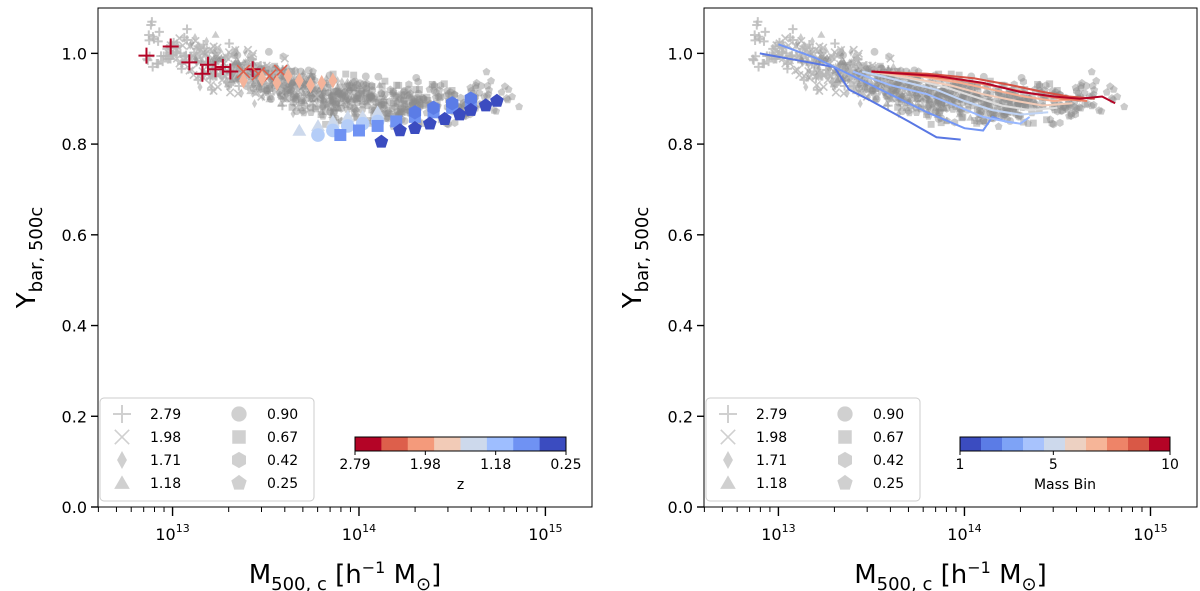  I want to click on legend-label: 0.42, so click(282, 461).